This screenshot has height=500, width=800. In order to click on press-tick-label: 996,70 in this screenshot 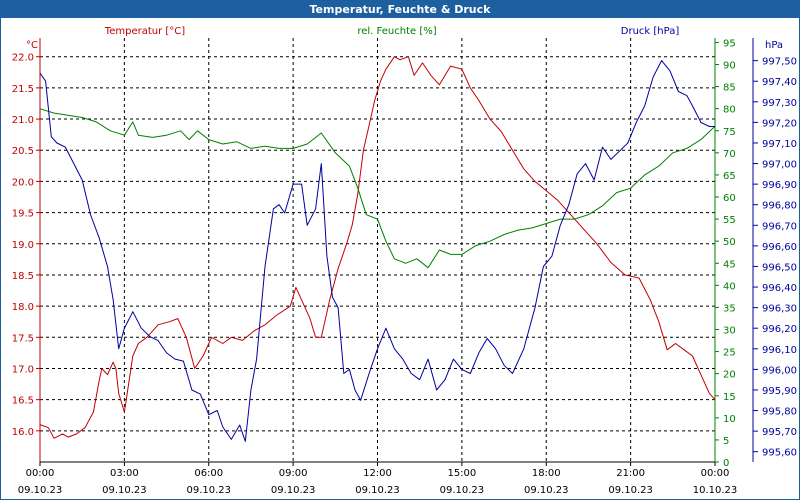, I will do `click(779, 226)`.